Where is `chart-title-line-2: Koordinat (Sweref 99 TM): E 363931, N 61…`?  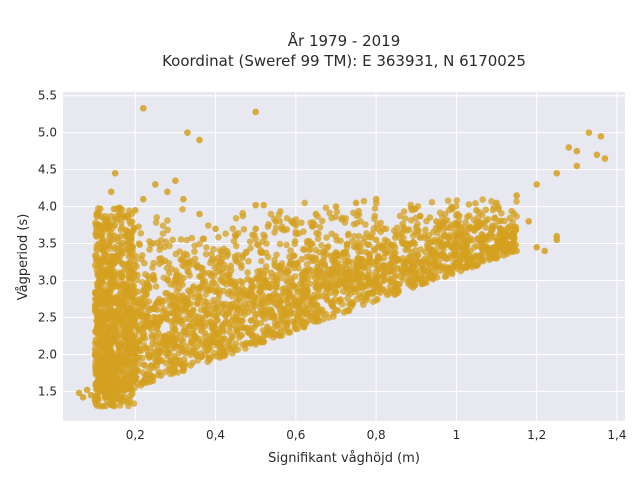
chart-title-line-2: Koordinat (Sweref 99 TM): E 363931, N 61… is located at coordinates (344, 61).